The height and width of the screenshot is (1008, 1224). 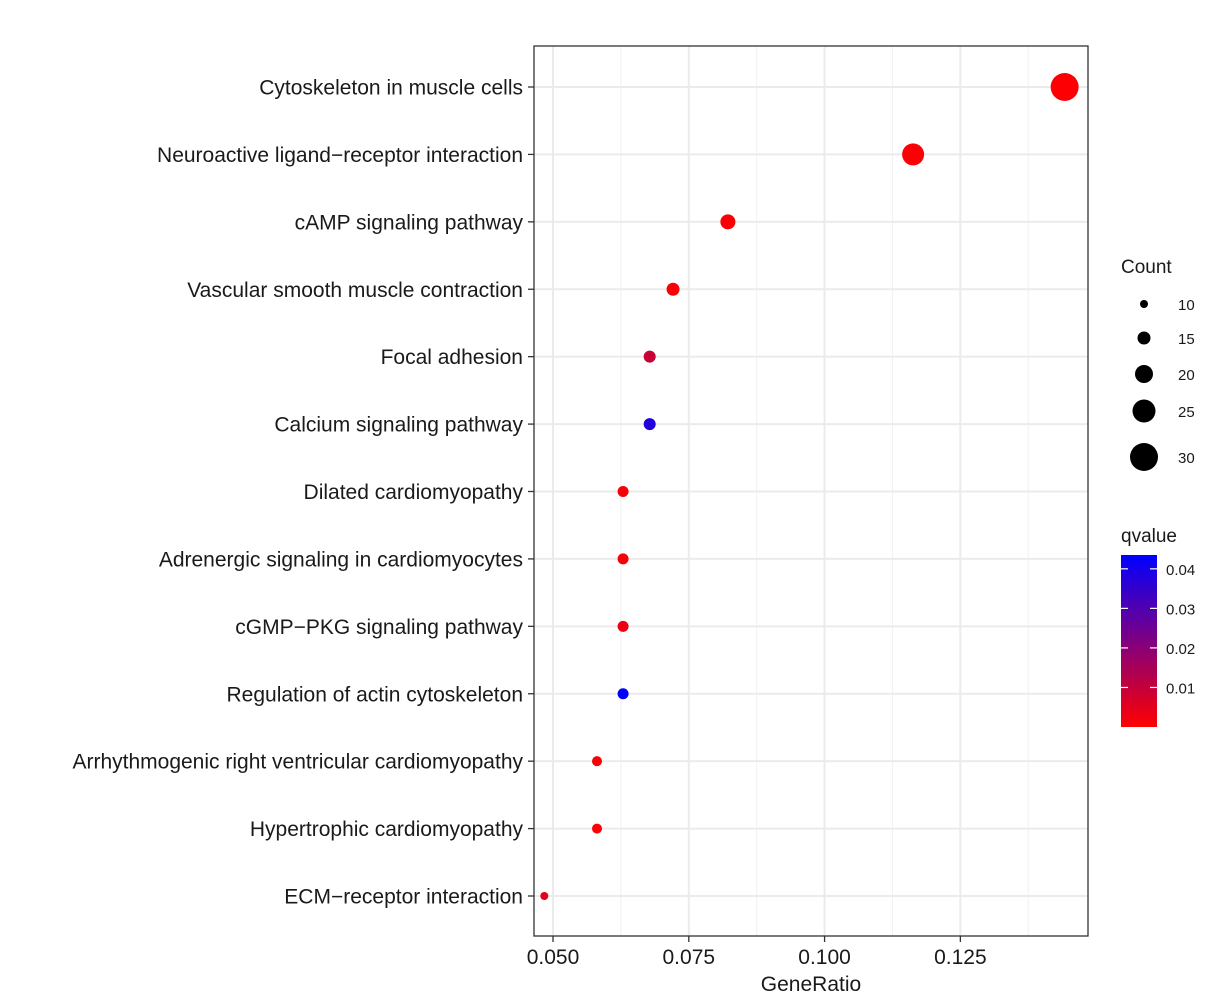 I want to click on color-legend: qvalue 0.01 0.02 0.03 0.04, so click(x=1158, y=626).